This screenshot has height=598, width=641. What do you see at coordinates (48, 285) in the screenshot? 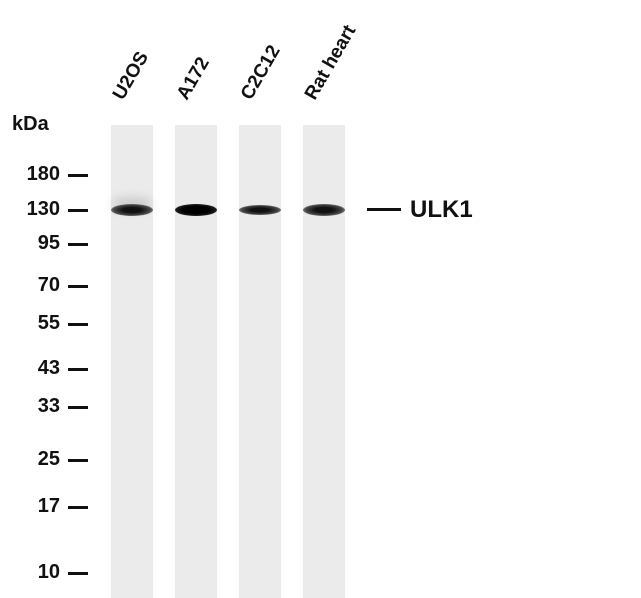
I see `marker-70: 70` at bounding box center [48, 285].